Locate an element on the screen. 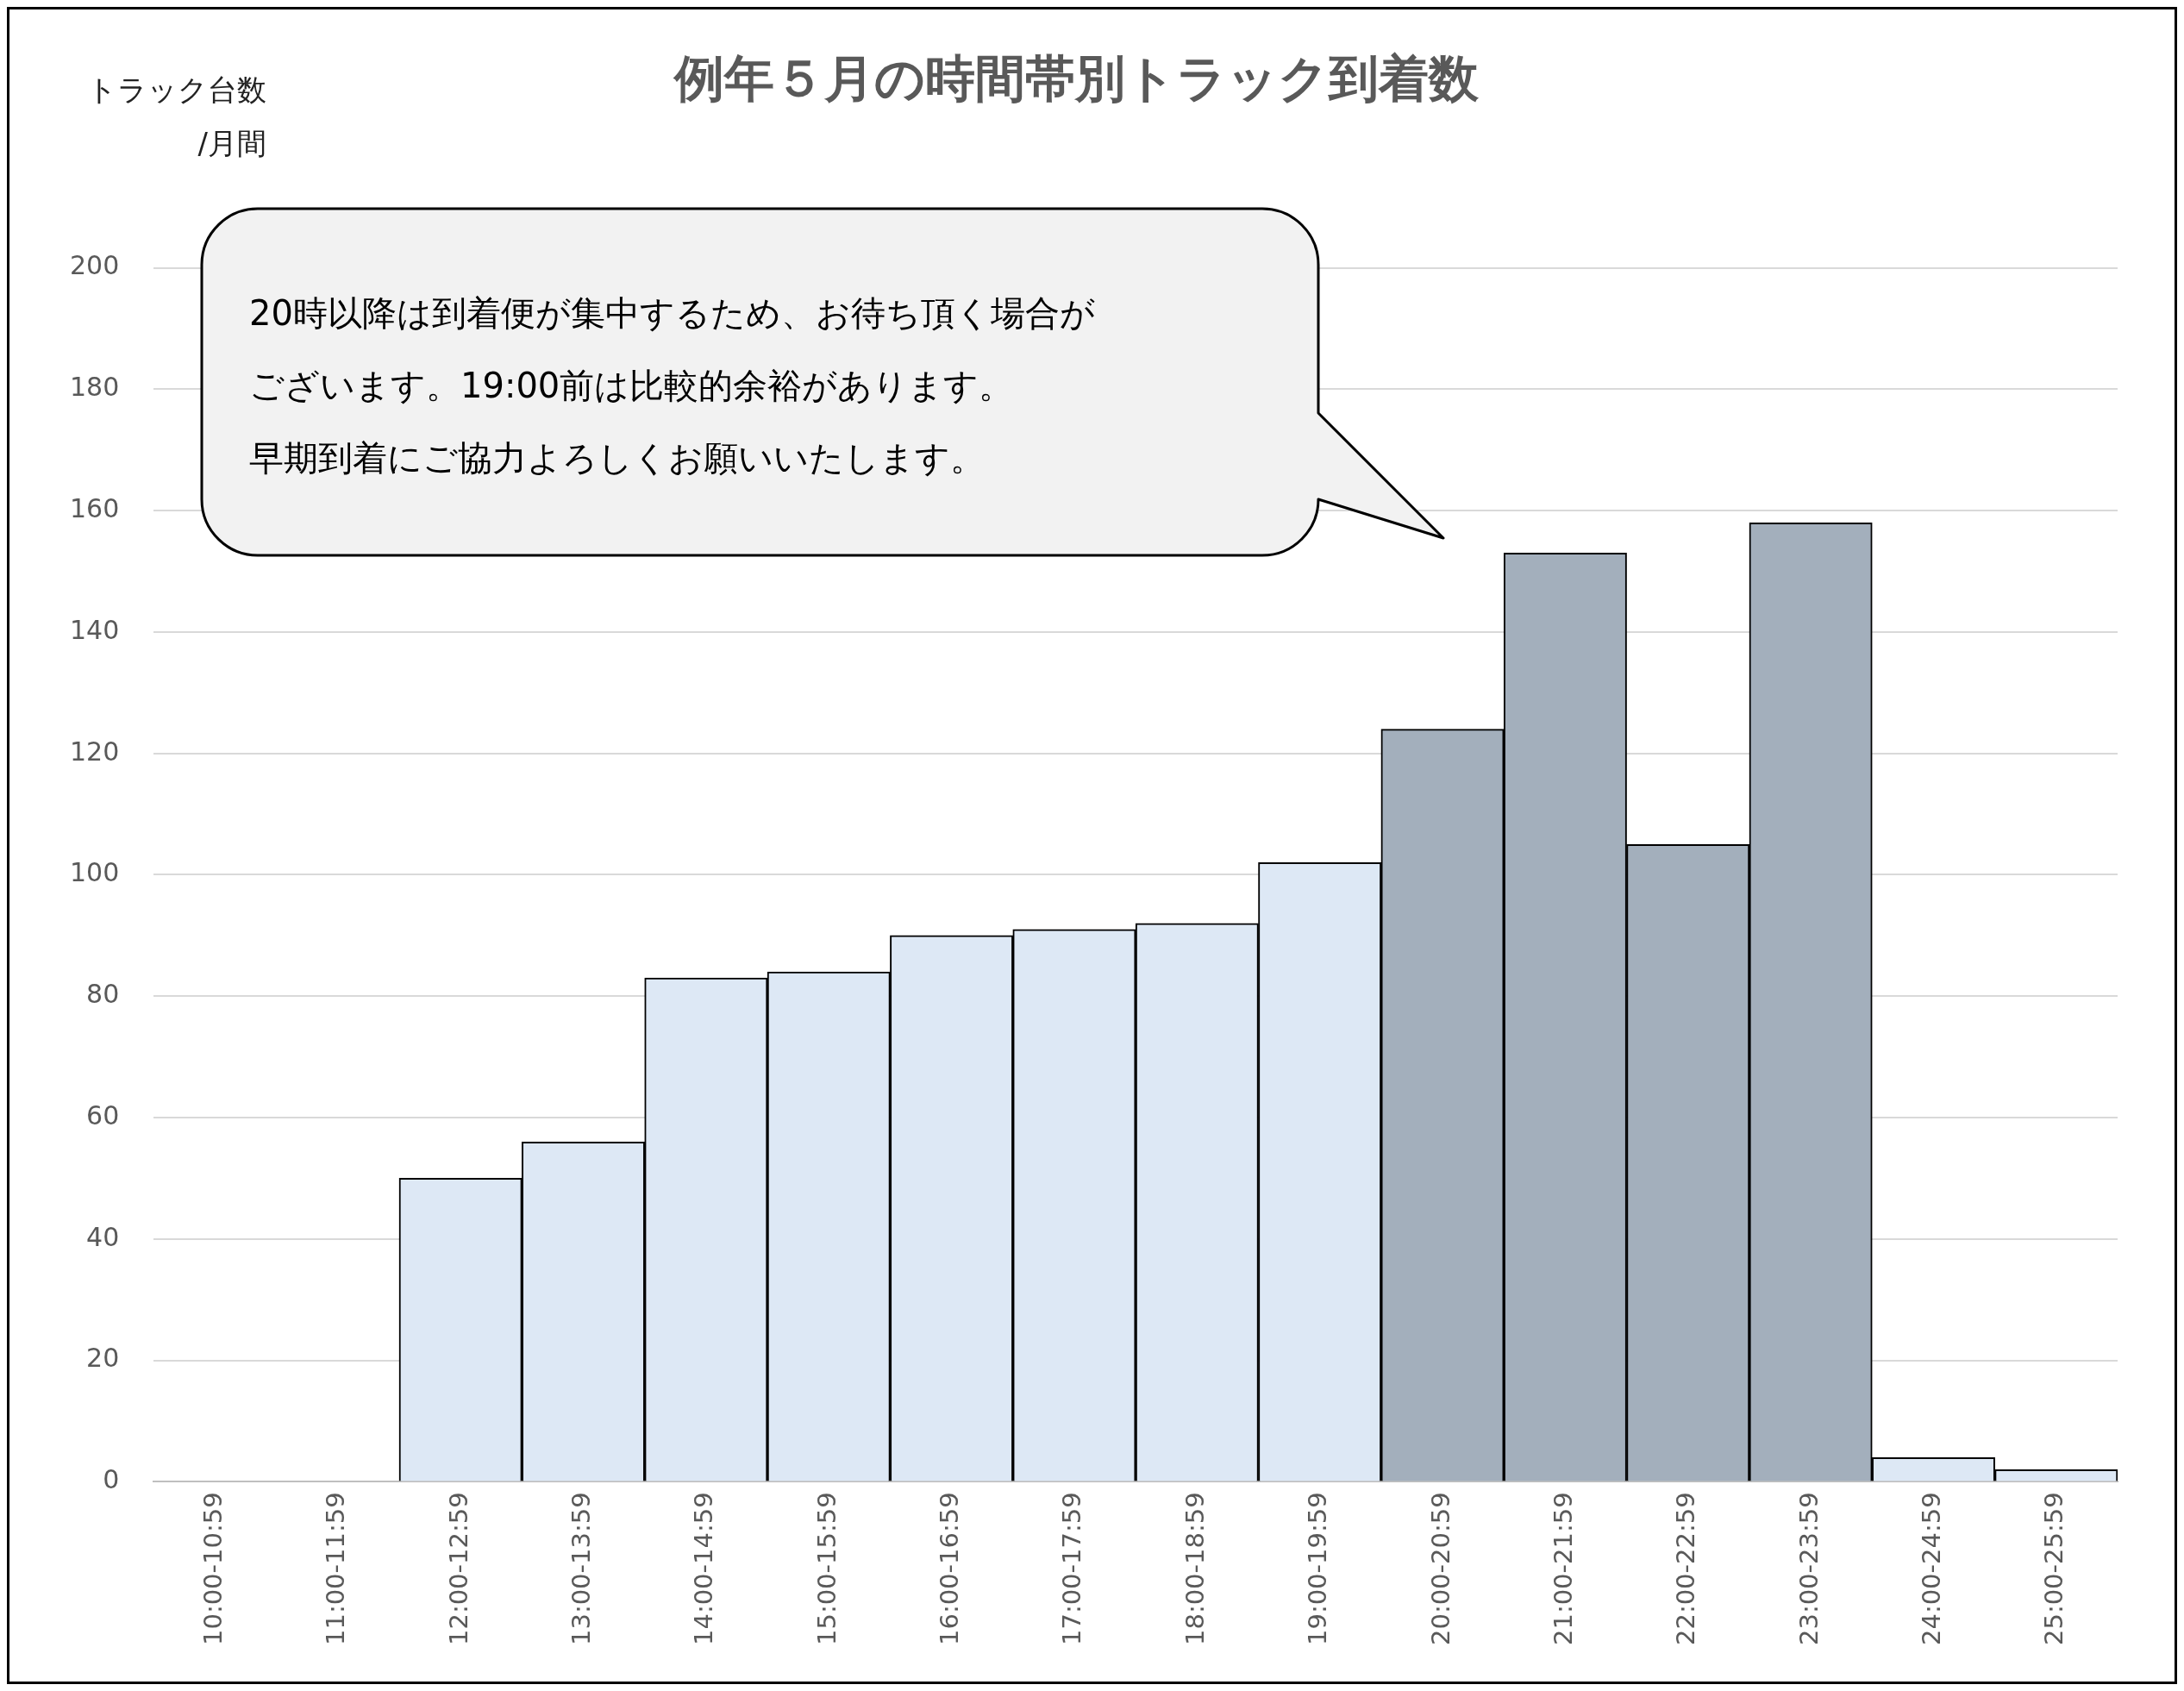  x-tick-label: 19:00-19:59 is located at coordinates (1318, 1569).